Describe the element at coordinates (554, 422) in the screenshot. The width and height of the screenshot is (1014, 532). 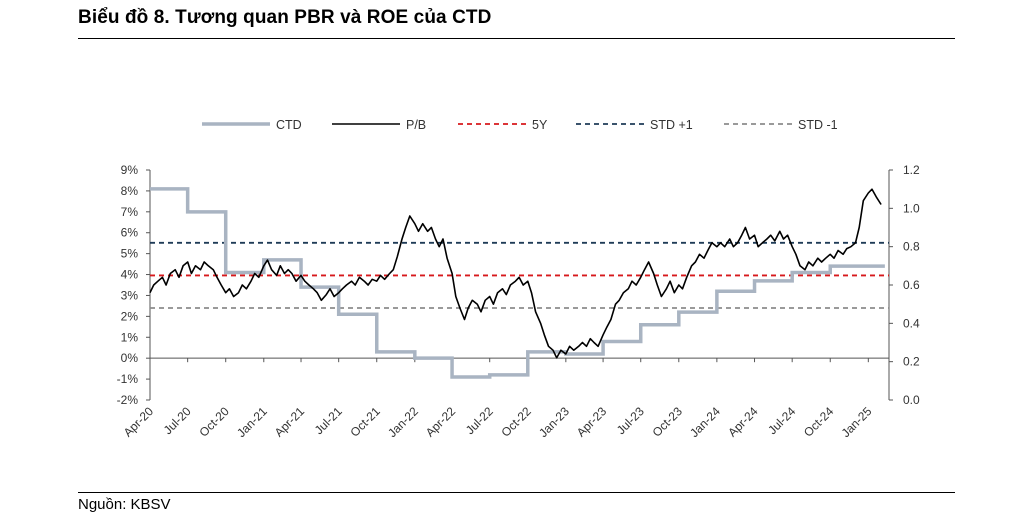
I see `x-tick-label: Jan-23` at that location.